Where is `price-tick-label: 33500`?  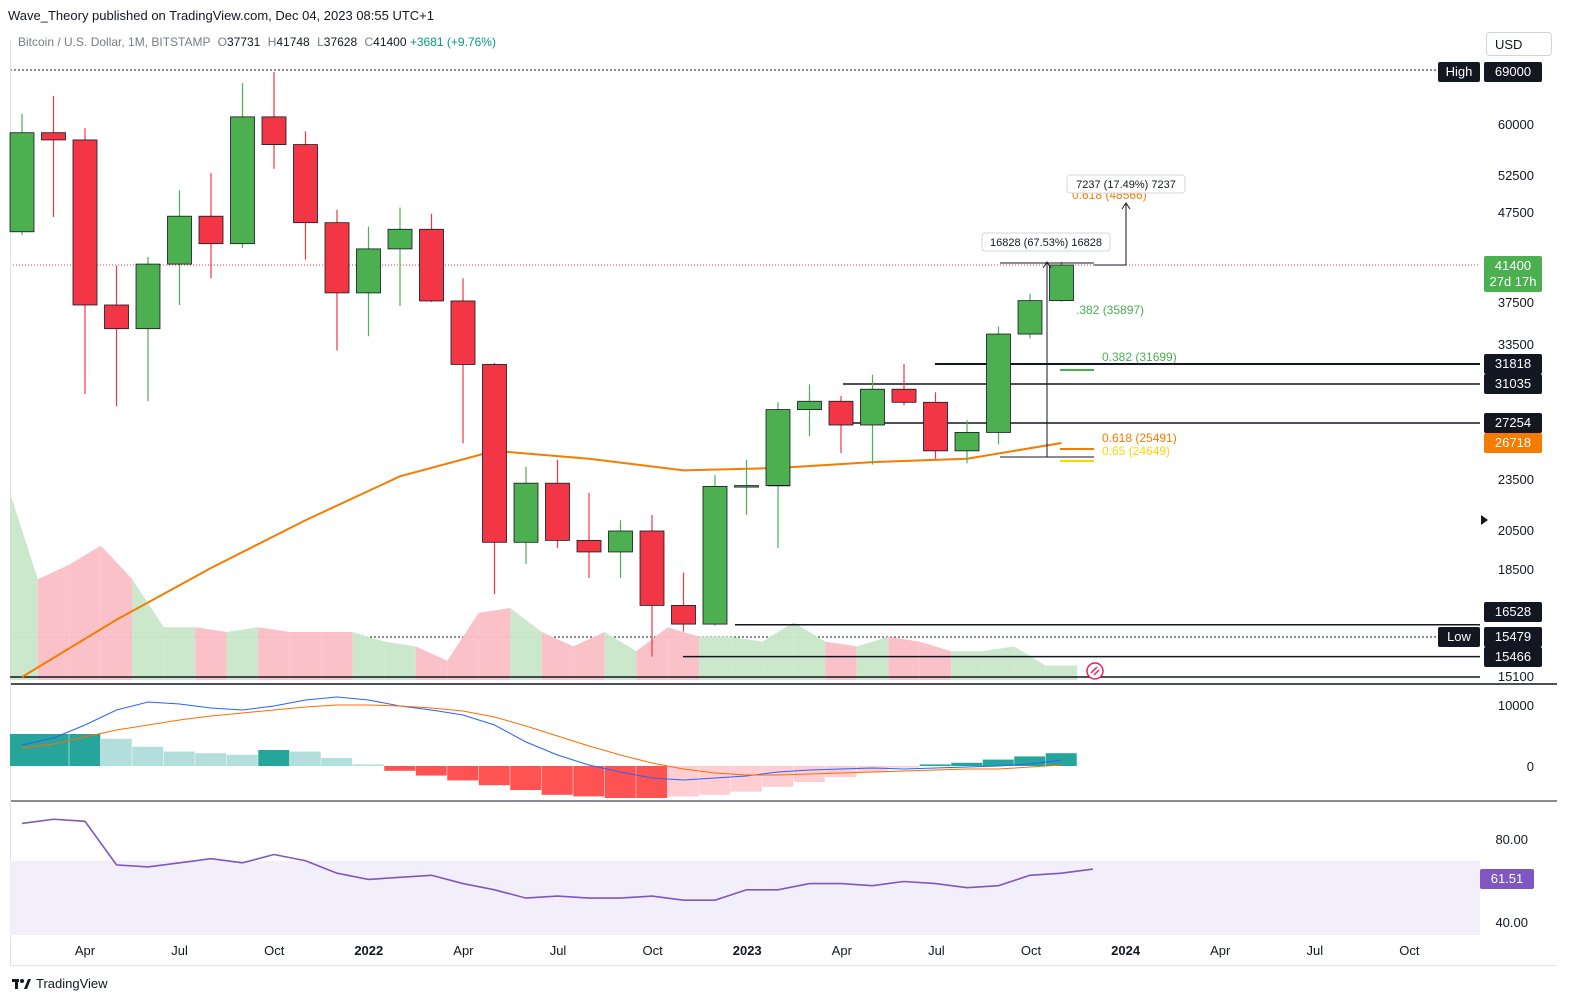
price-tick-label: 33500 is located at coordinates (1516, 344).